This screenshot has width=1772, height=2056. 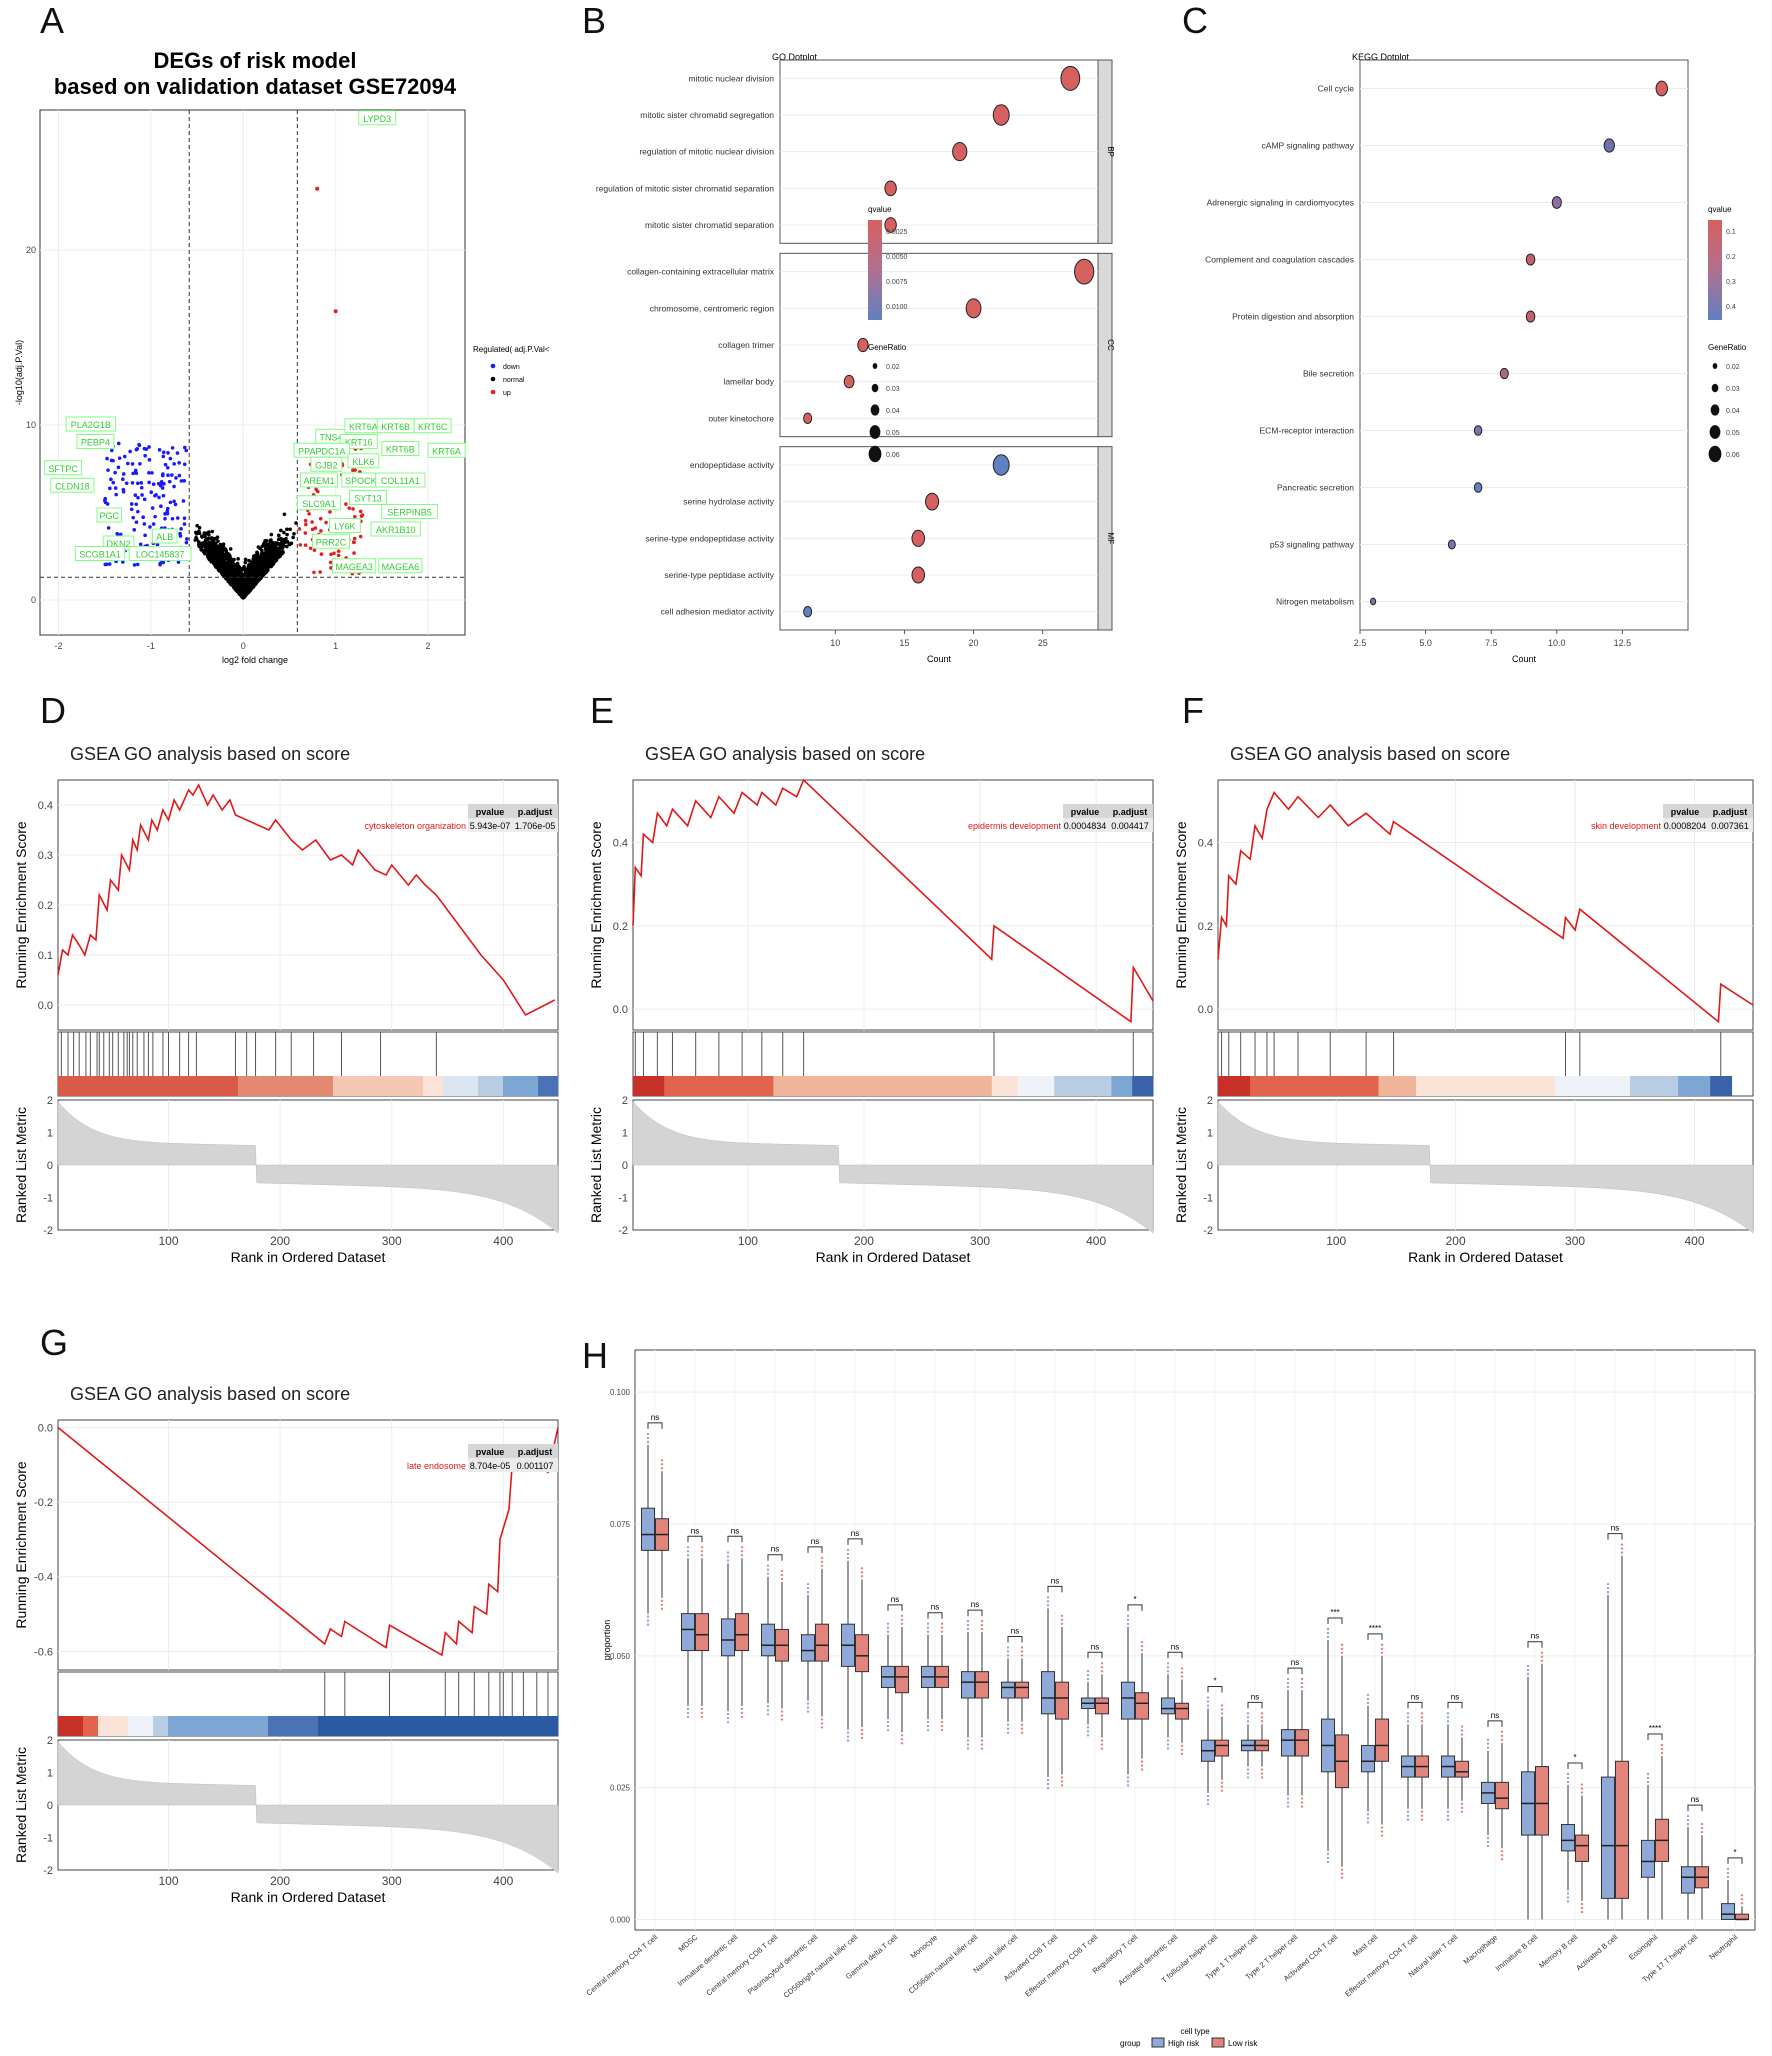 I want to click on panel-label-a: A, so click(x=52, y=20).